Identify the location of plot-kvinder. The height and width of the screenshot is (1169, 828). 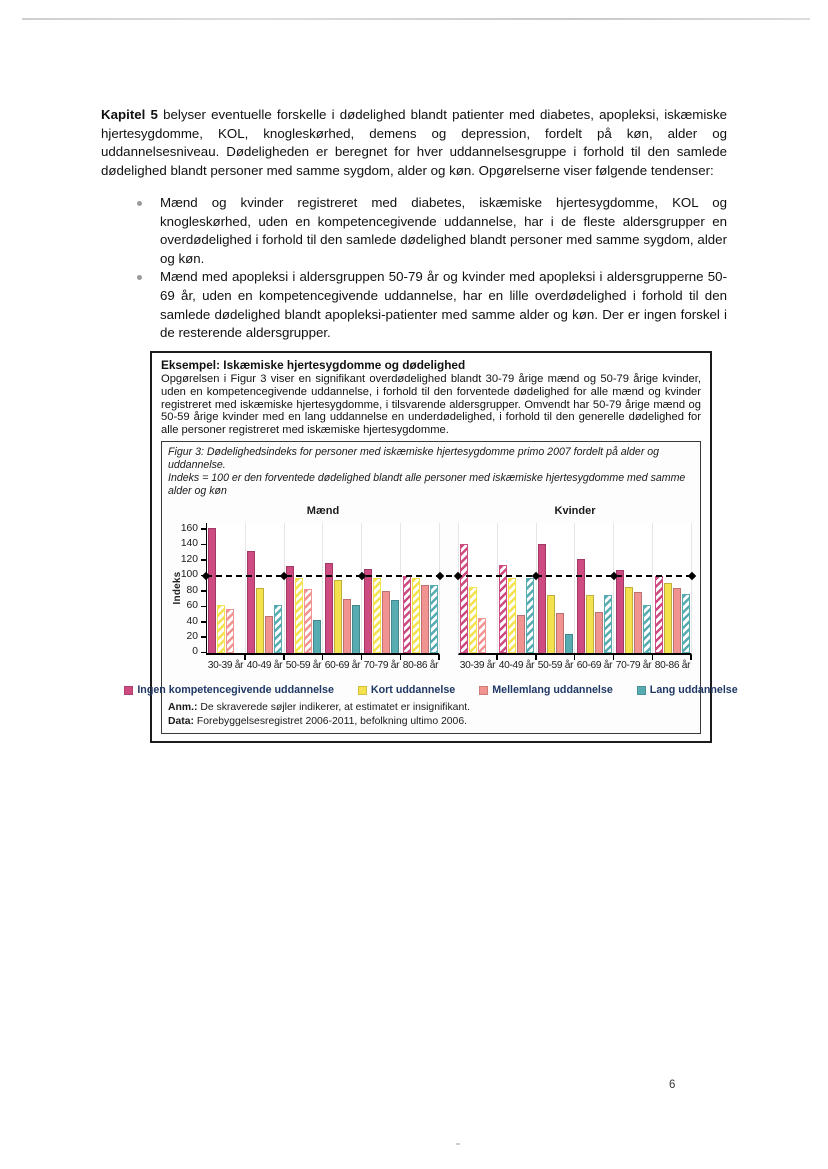
(575, 592).